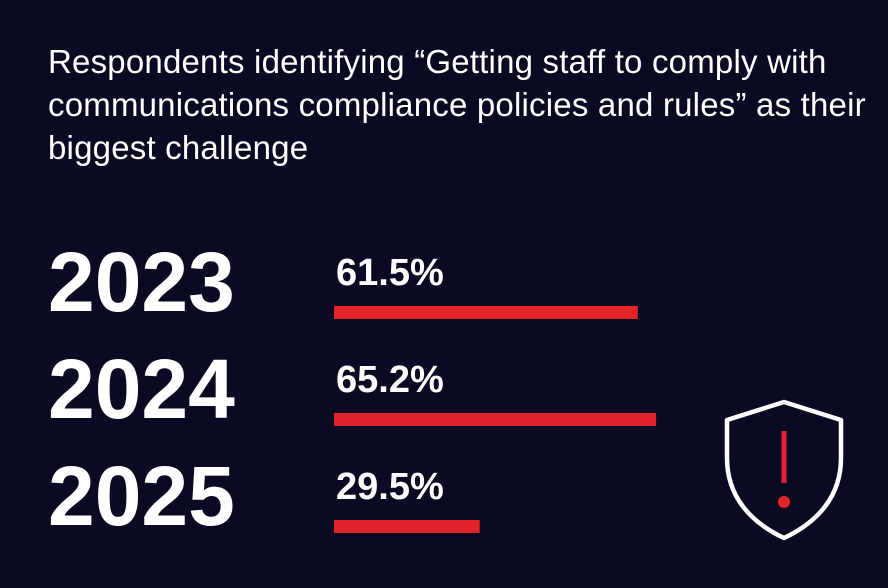 The image size is (888, 588). Describe the element at coordinates (390, 487) in the screenshot. I see `value-label-2025: 29.5%` at that location.